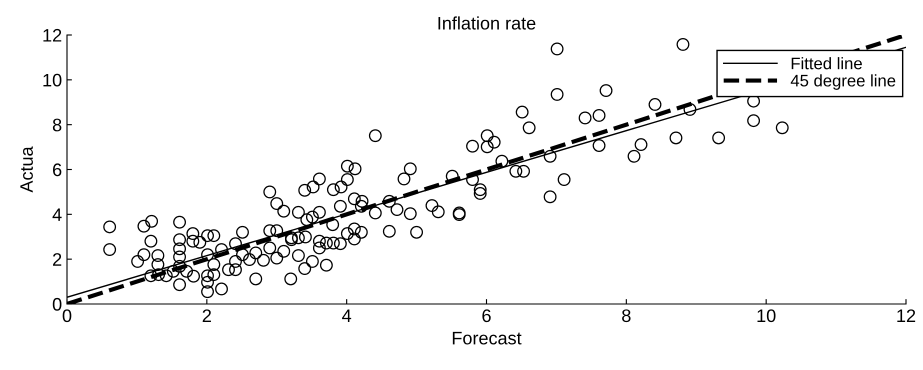 This screenshot has height=370, width=923. What do you see at coordinates (52, 80) in the screenshot?
I see `y-tick-label: 10` at bounding box center [52, 80].